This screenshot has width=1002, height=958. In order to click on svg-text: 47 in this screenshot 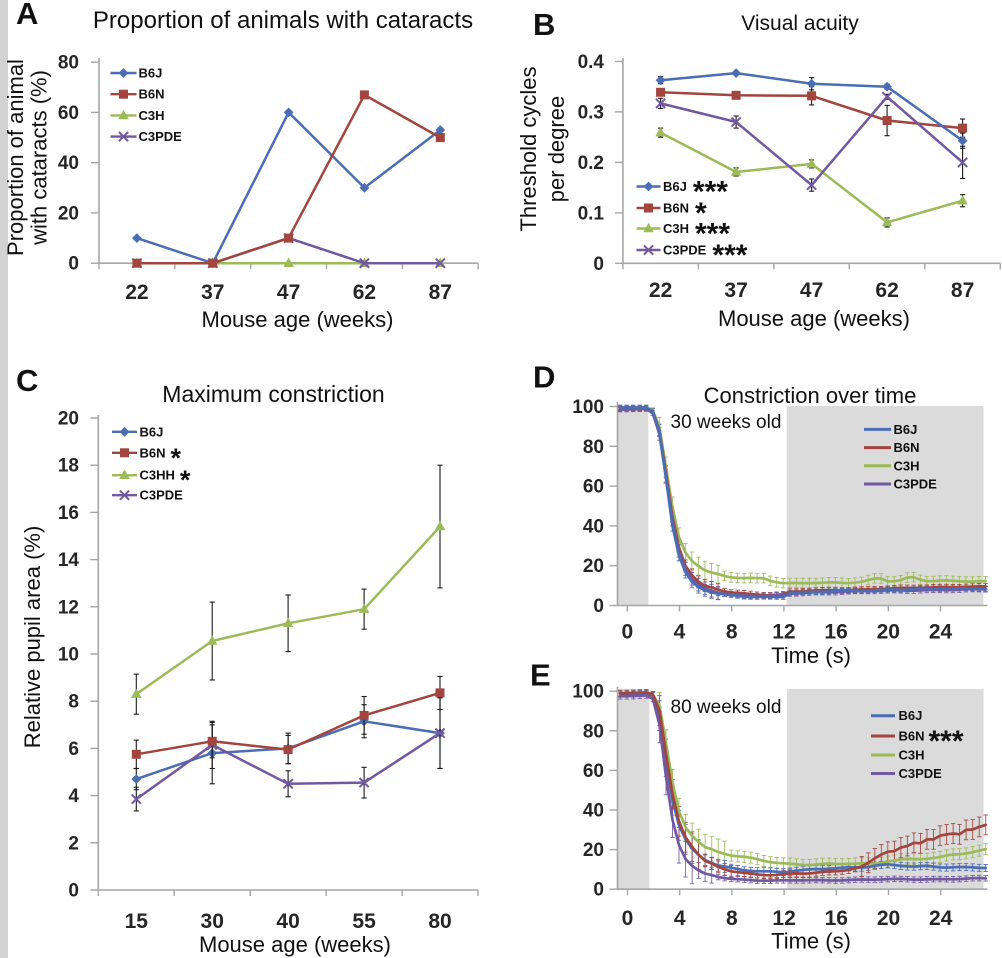, I will do `click(811, 290)`.